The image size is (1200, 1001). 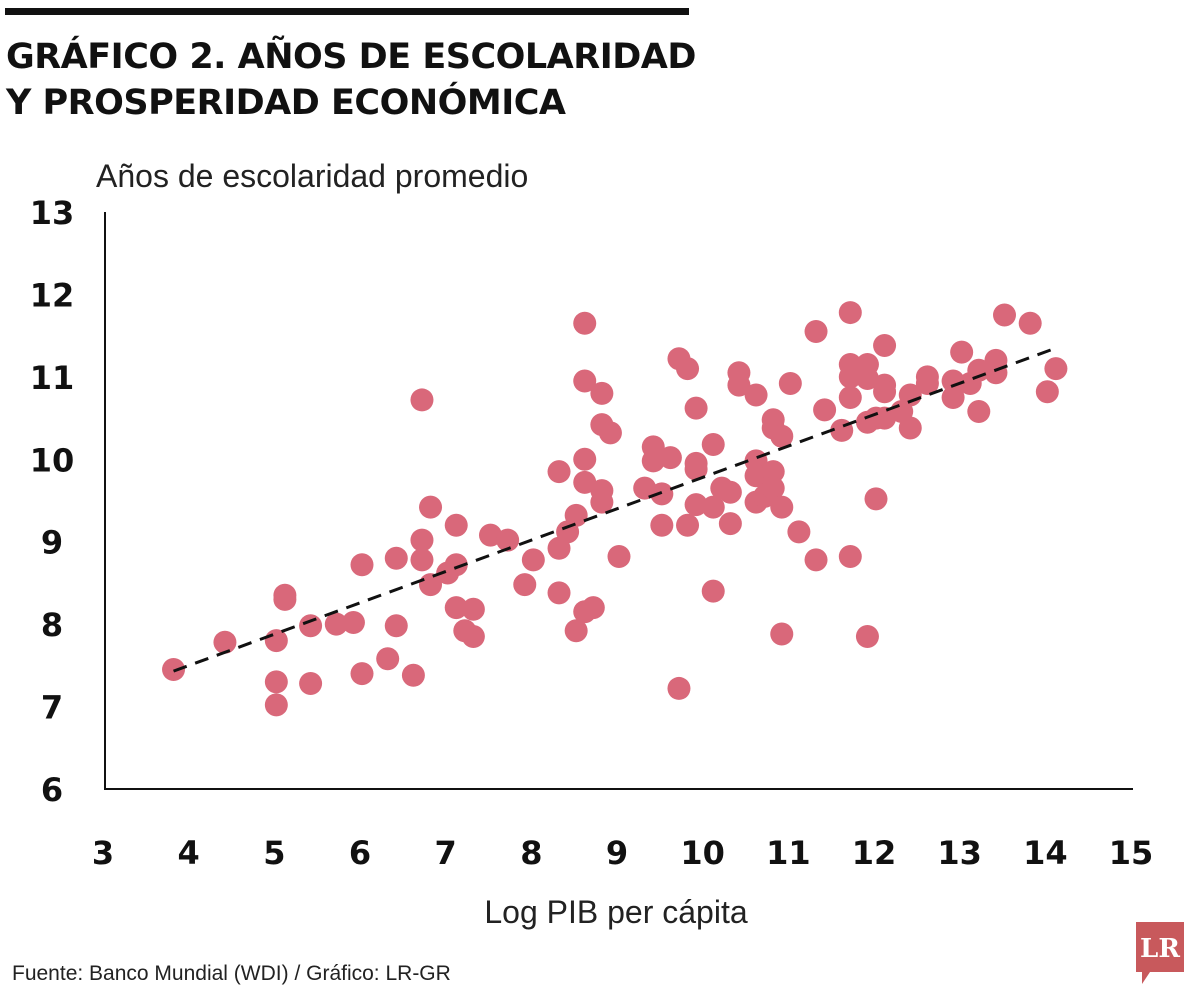 I want to click on x-tick-label: 13, so click(x=959, y=853).